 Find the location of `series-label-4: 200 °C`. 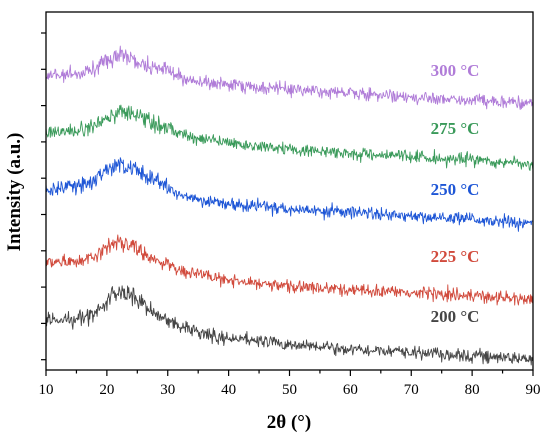

series-label-4: 200 °C is located at coordinates (455, 316).